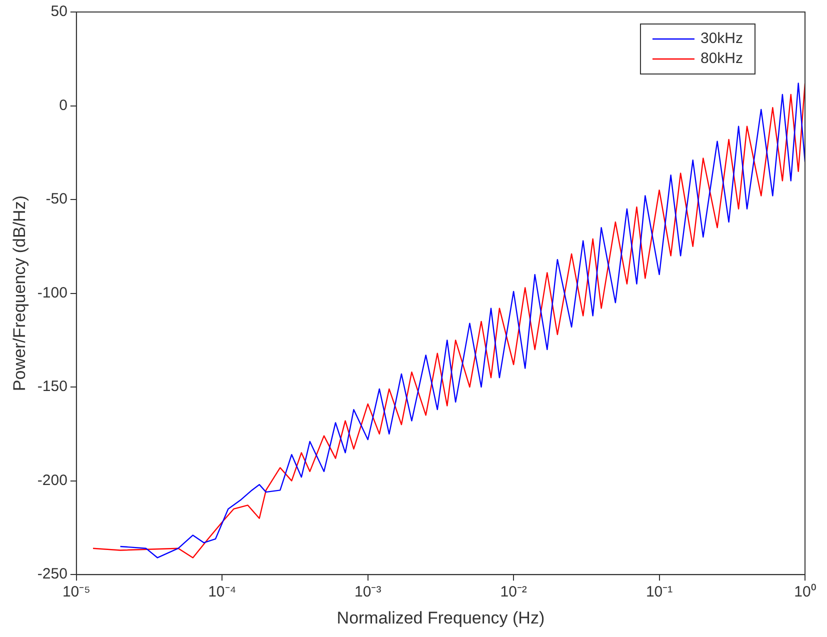 This screenshot has width=827, height=637. I want to click on y-tick-label: -150, so click(52, 387).